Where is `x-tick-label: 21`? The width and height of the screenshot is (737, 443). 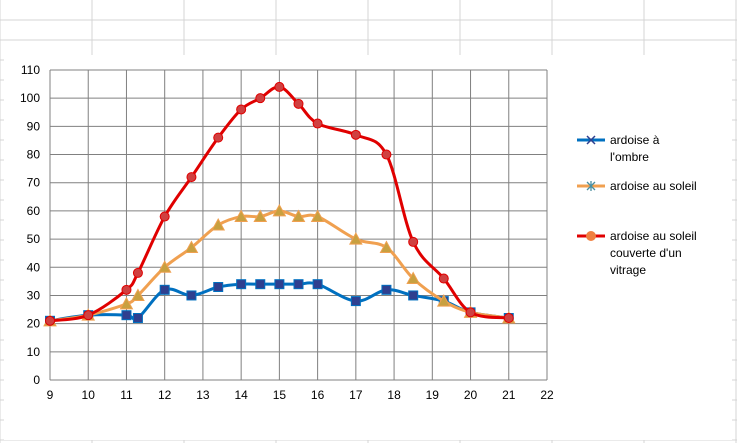 x-tick-label: 21 is located at coordinates (509, 395).